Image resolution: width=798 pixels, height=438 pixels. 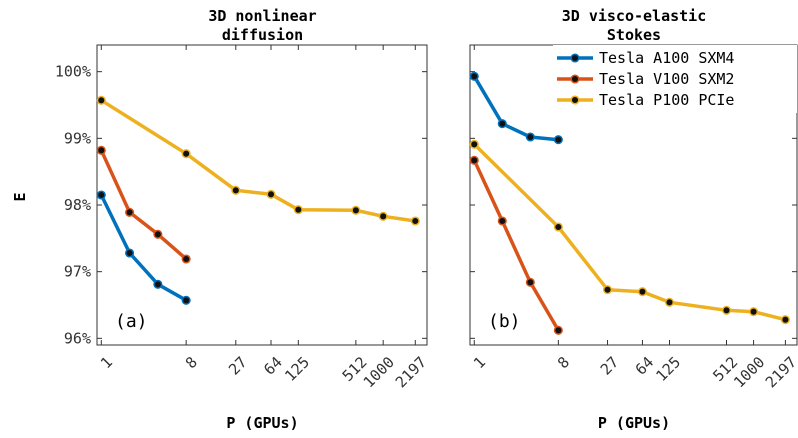 I want to click on chart-title-line: diffusion, so click(x=262, y=35).